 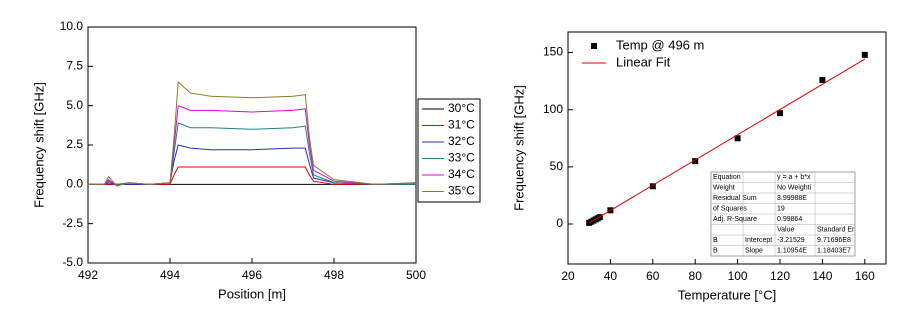 I want to click on inset-cell: Value, so click(x=785, y=230).